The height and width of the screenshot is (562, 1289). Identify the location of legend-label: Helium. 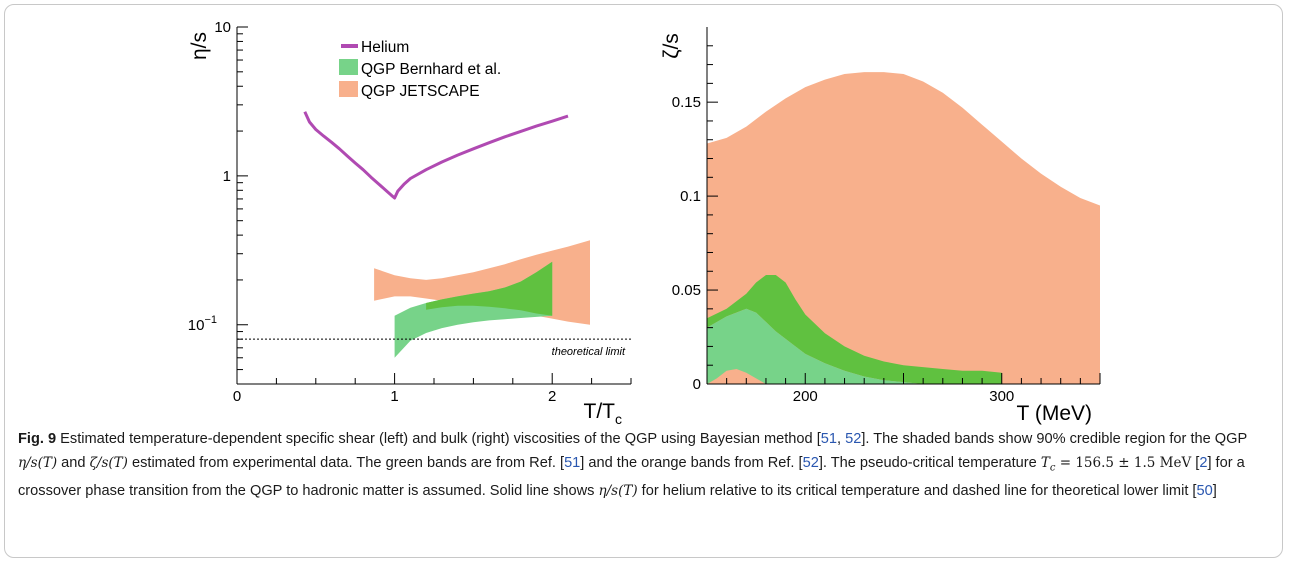
(385, 47).